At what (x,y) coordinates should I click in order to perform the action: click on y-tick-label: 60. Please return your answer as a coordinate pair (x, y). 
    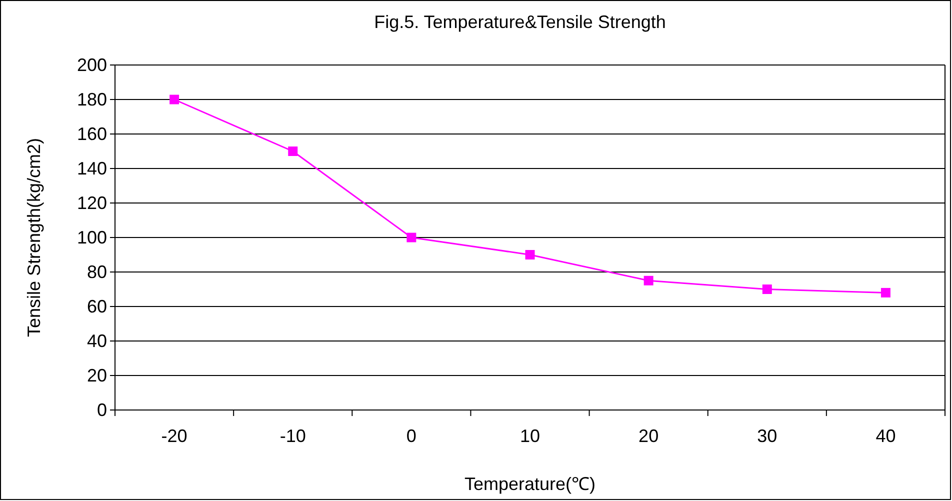
    Looking at the image, I should click on (96, 306).